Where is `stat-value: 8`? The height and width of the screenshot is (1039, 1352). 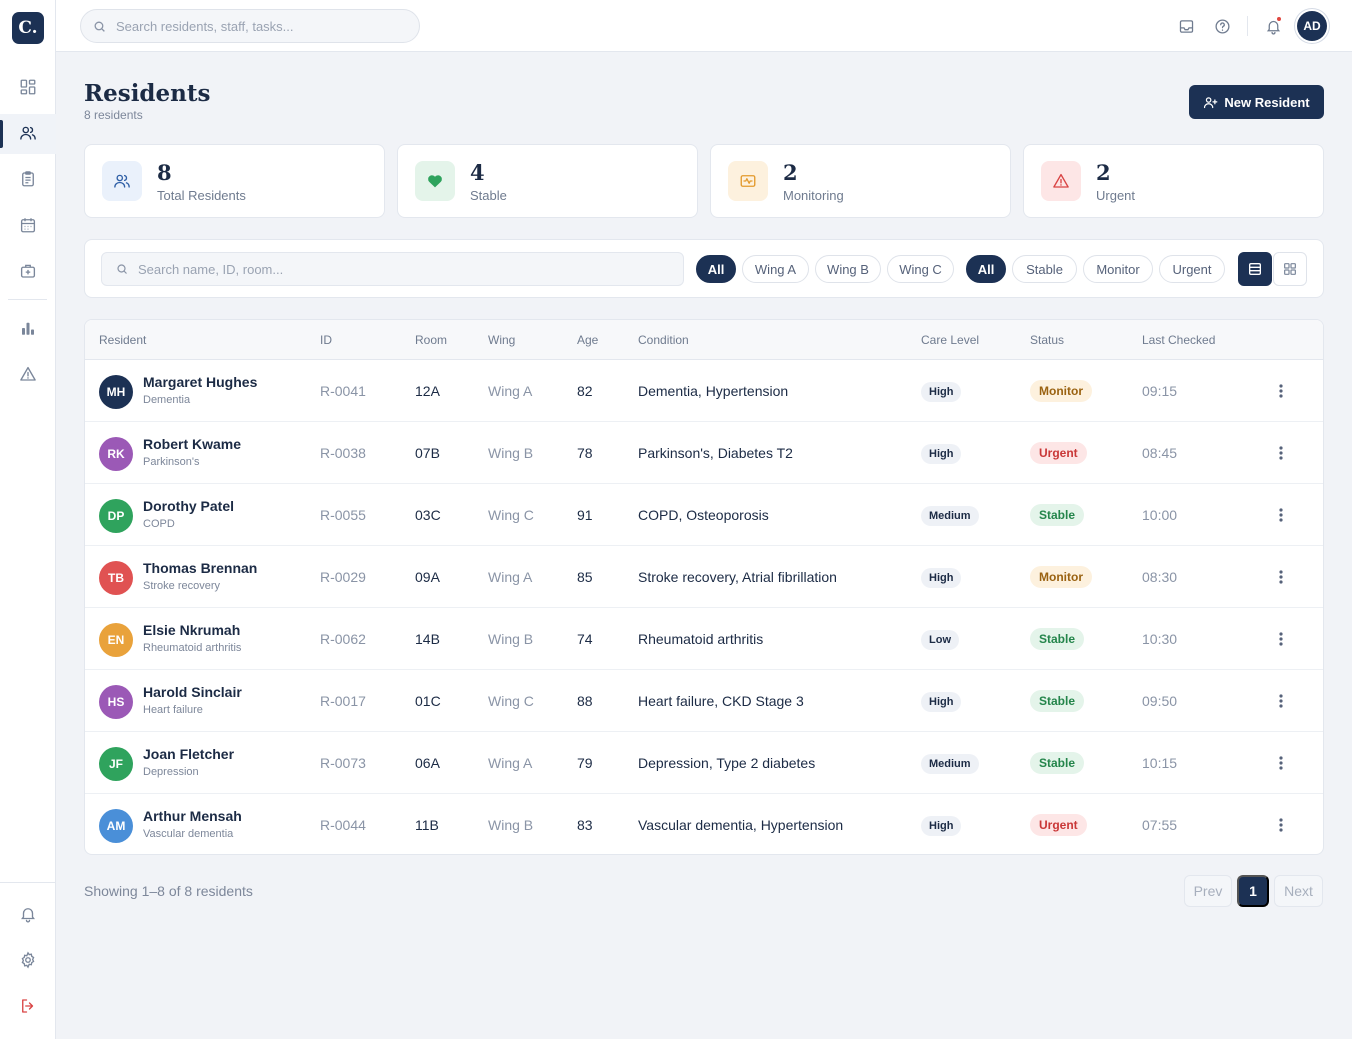
stat-value: 8 is located at coordinates (164, 172).